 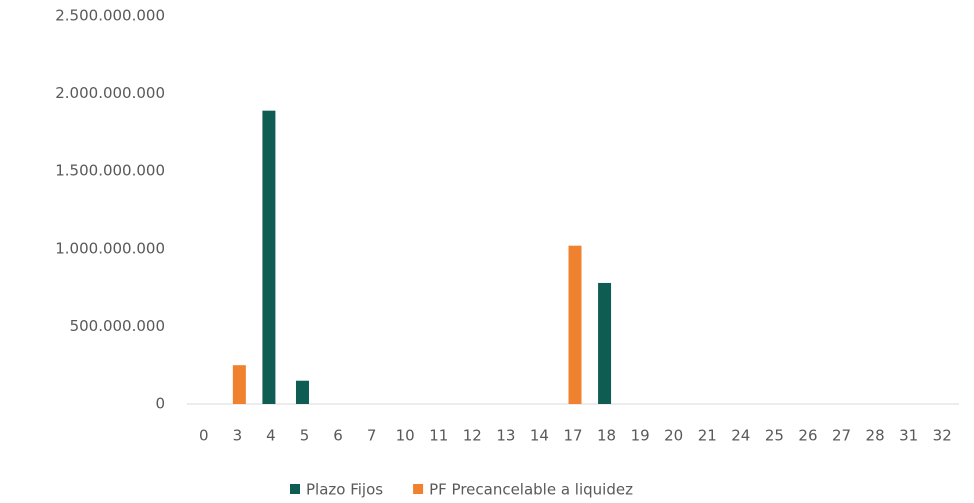 What do you see at coordinates (807, 436) in the screenshot?
I see `x-tick-label: 26` at bounding box center [807, 436].